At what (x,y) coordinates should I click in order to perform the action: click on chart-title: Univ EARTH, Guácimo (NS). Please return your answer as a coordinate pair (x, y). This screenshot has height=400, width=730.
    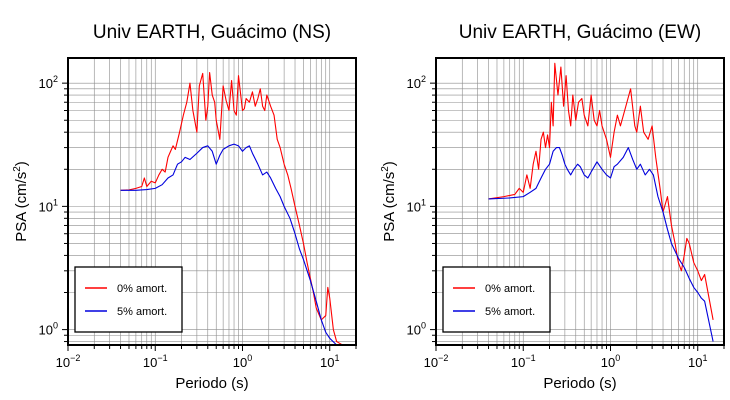
    Looking at the image, I should click on (212, 32).